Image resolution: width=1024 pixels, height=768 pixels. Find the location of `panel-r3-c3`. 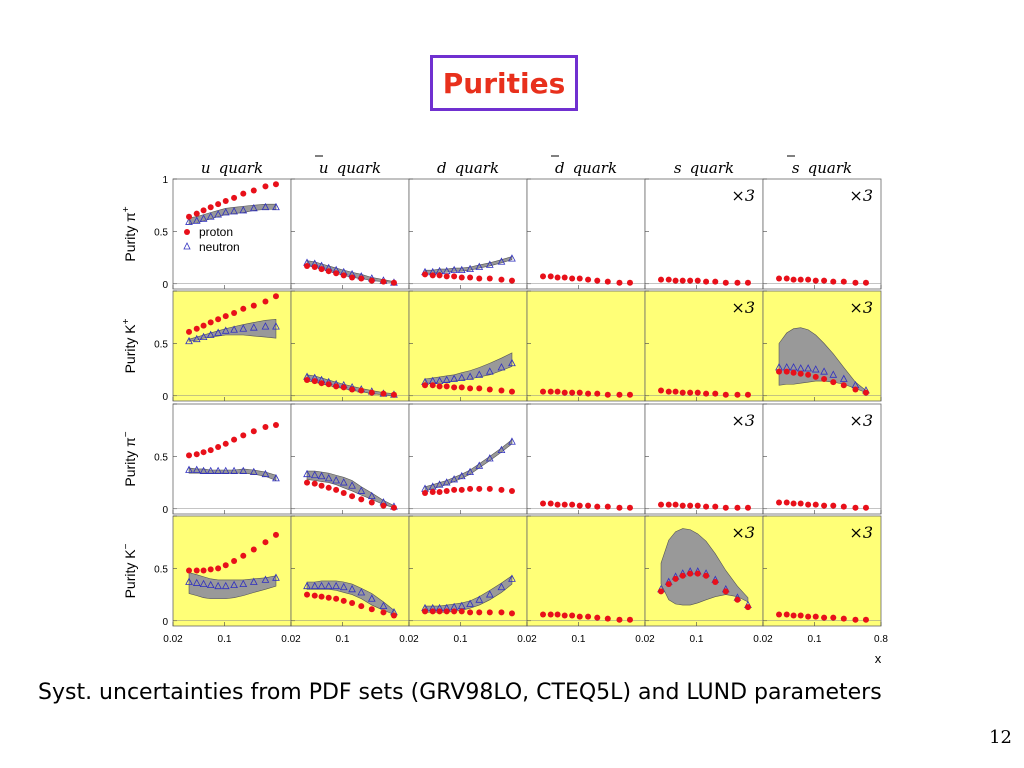

panel-r3-c3 is located at coordinates (586, 571).